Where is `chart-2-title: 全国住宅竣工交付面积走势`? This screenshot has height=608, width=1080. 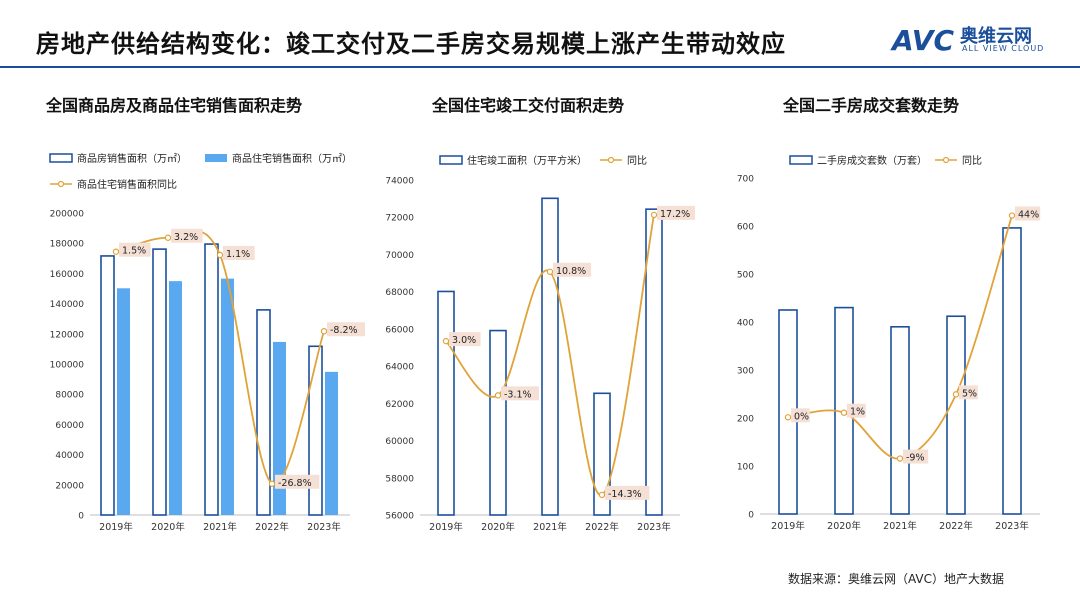 chart-2-title: 全国住宅竣工交付面积走势 is located at coordinates (528, 105).